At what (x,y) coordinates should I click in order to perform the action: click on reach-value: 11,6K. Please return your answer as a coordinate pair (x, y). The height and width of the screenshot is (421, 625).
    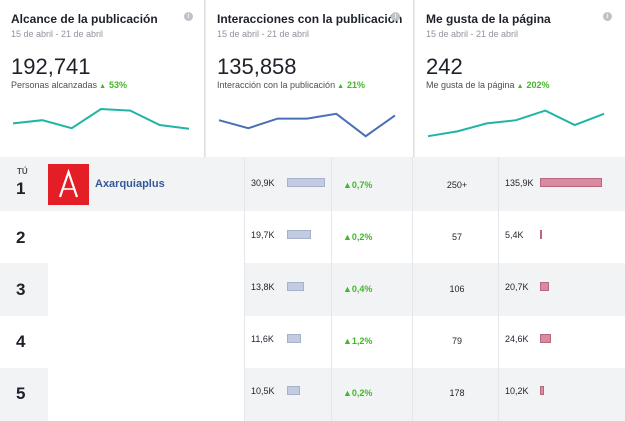
    Looking at the image, I should click on (262, 339).